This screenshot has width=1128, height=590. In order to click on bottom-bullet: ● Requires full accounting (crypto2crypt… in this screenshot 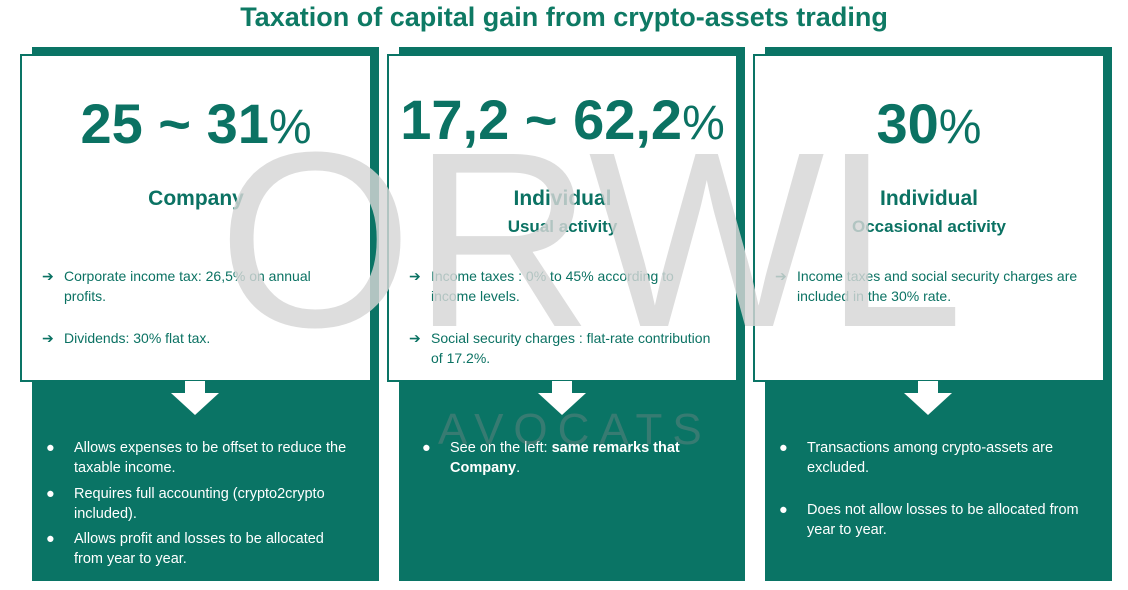, I will do `click(185, 504)`.